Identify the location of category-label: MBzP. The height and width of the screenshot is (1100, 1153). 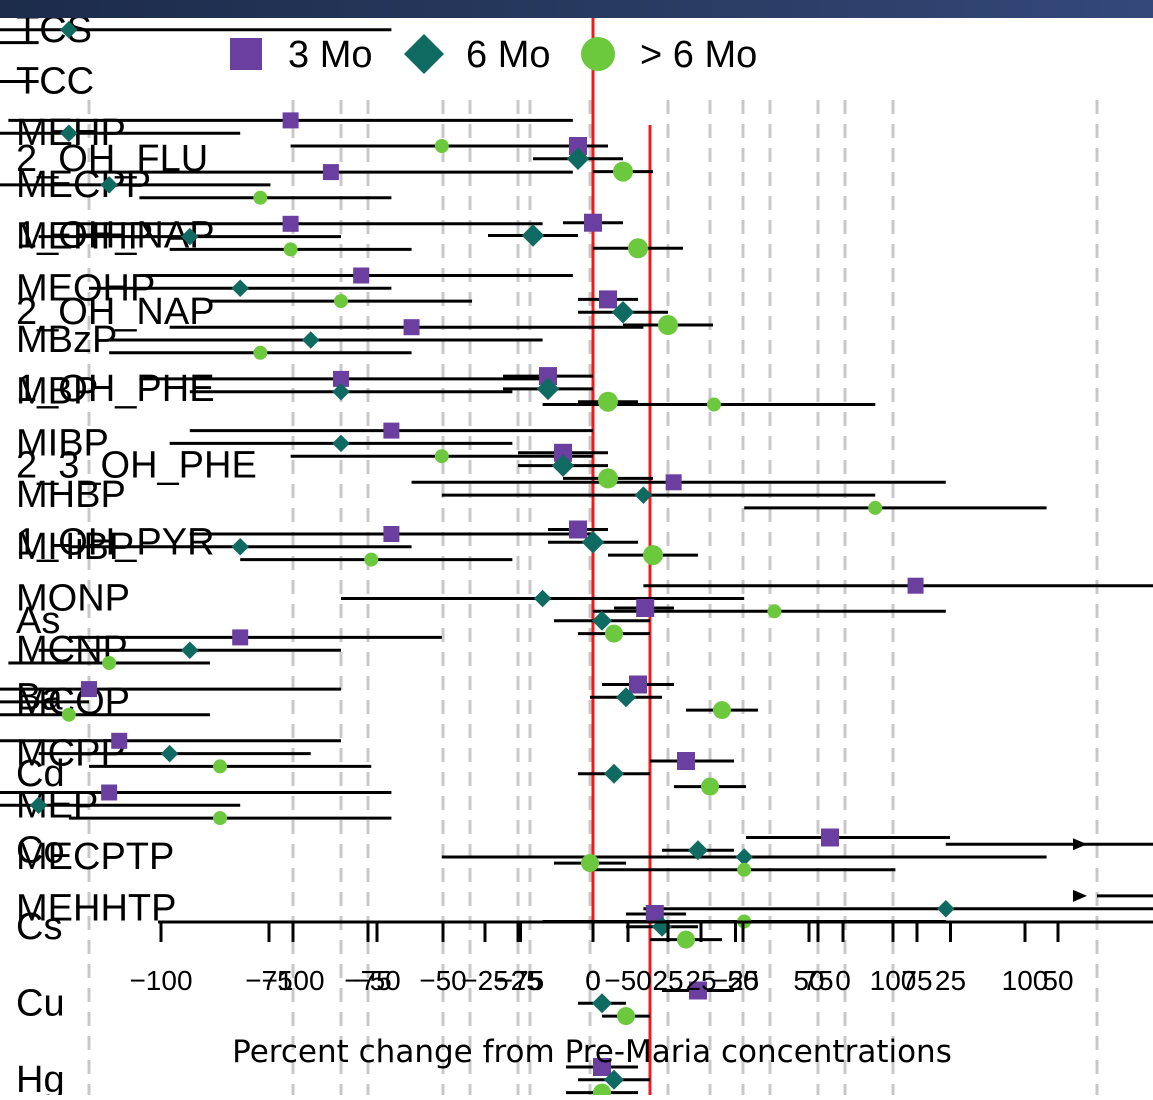
(66, 340).